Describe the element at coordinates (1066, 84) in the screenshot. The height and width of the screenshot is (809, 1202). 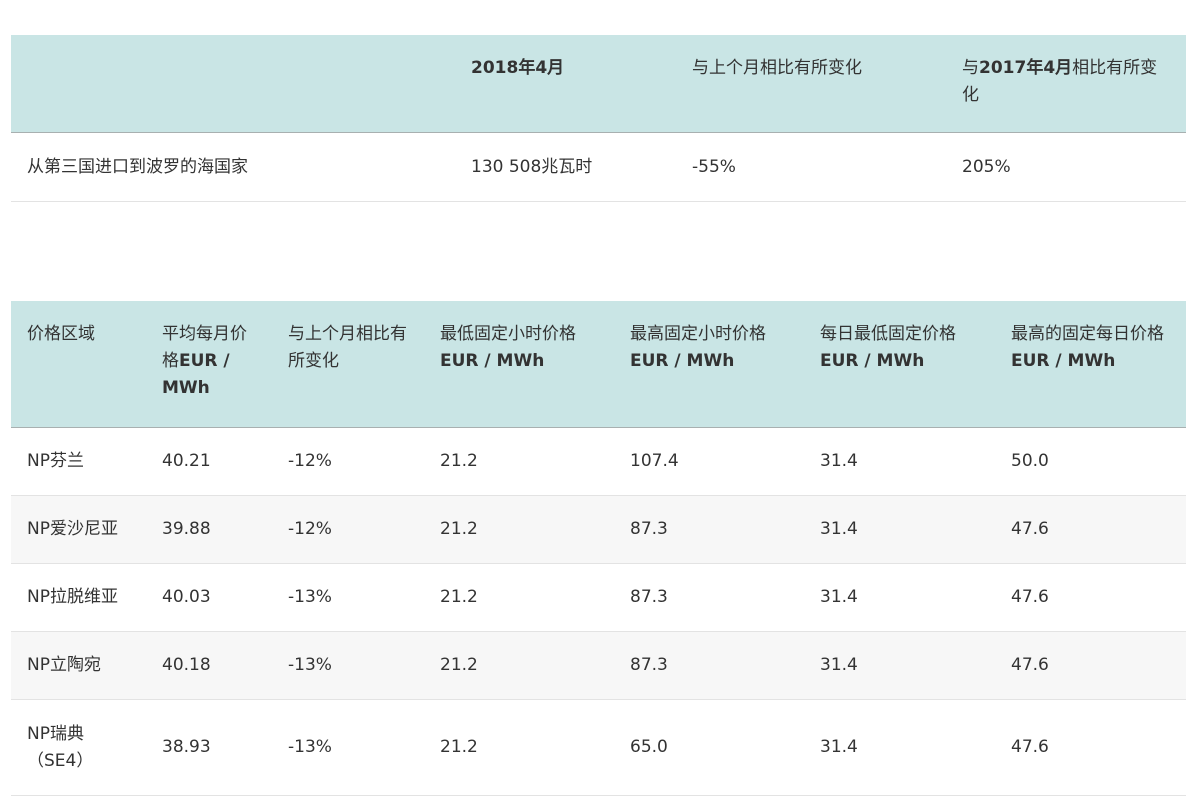
I see `header-change-vs-april-2017: 与2017年4月相比有所变化` at that location.